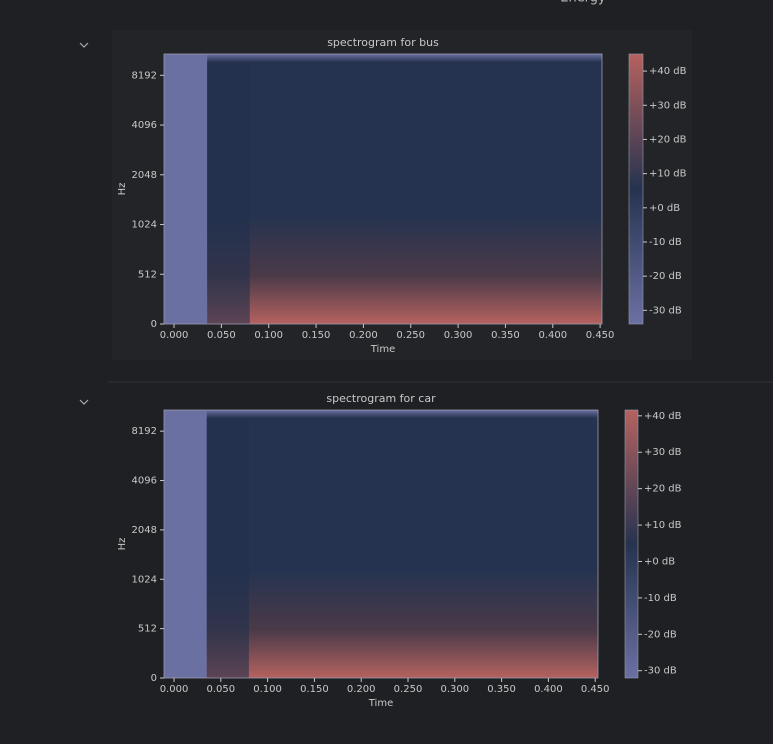 The width and height of the screenshot is (773, 744). What do you see at coordinates (381, 398) in the screenshot?
I see `chart-title: spectrogram for car` at bounding box center [381, 398].